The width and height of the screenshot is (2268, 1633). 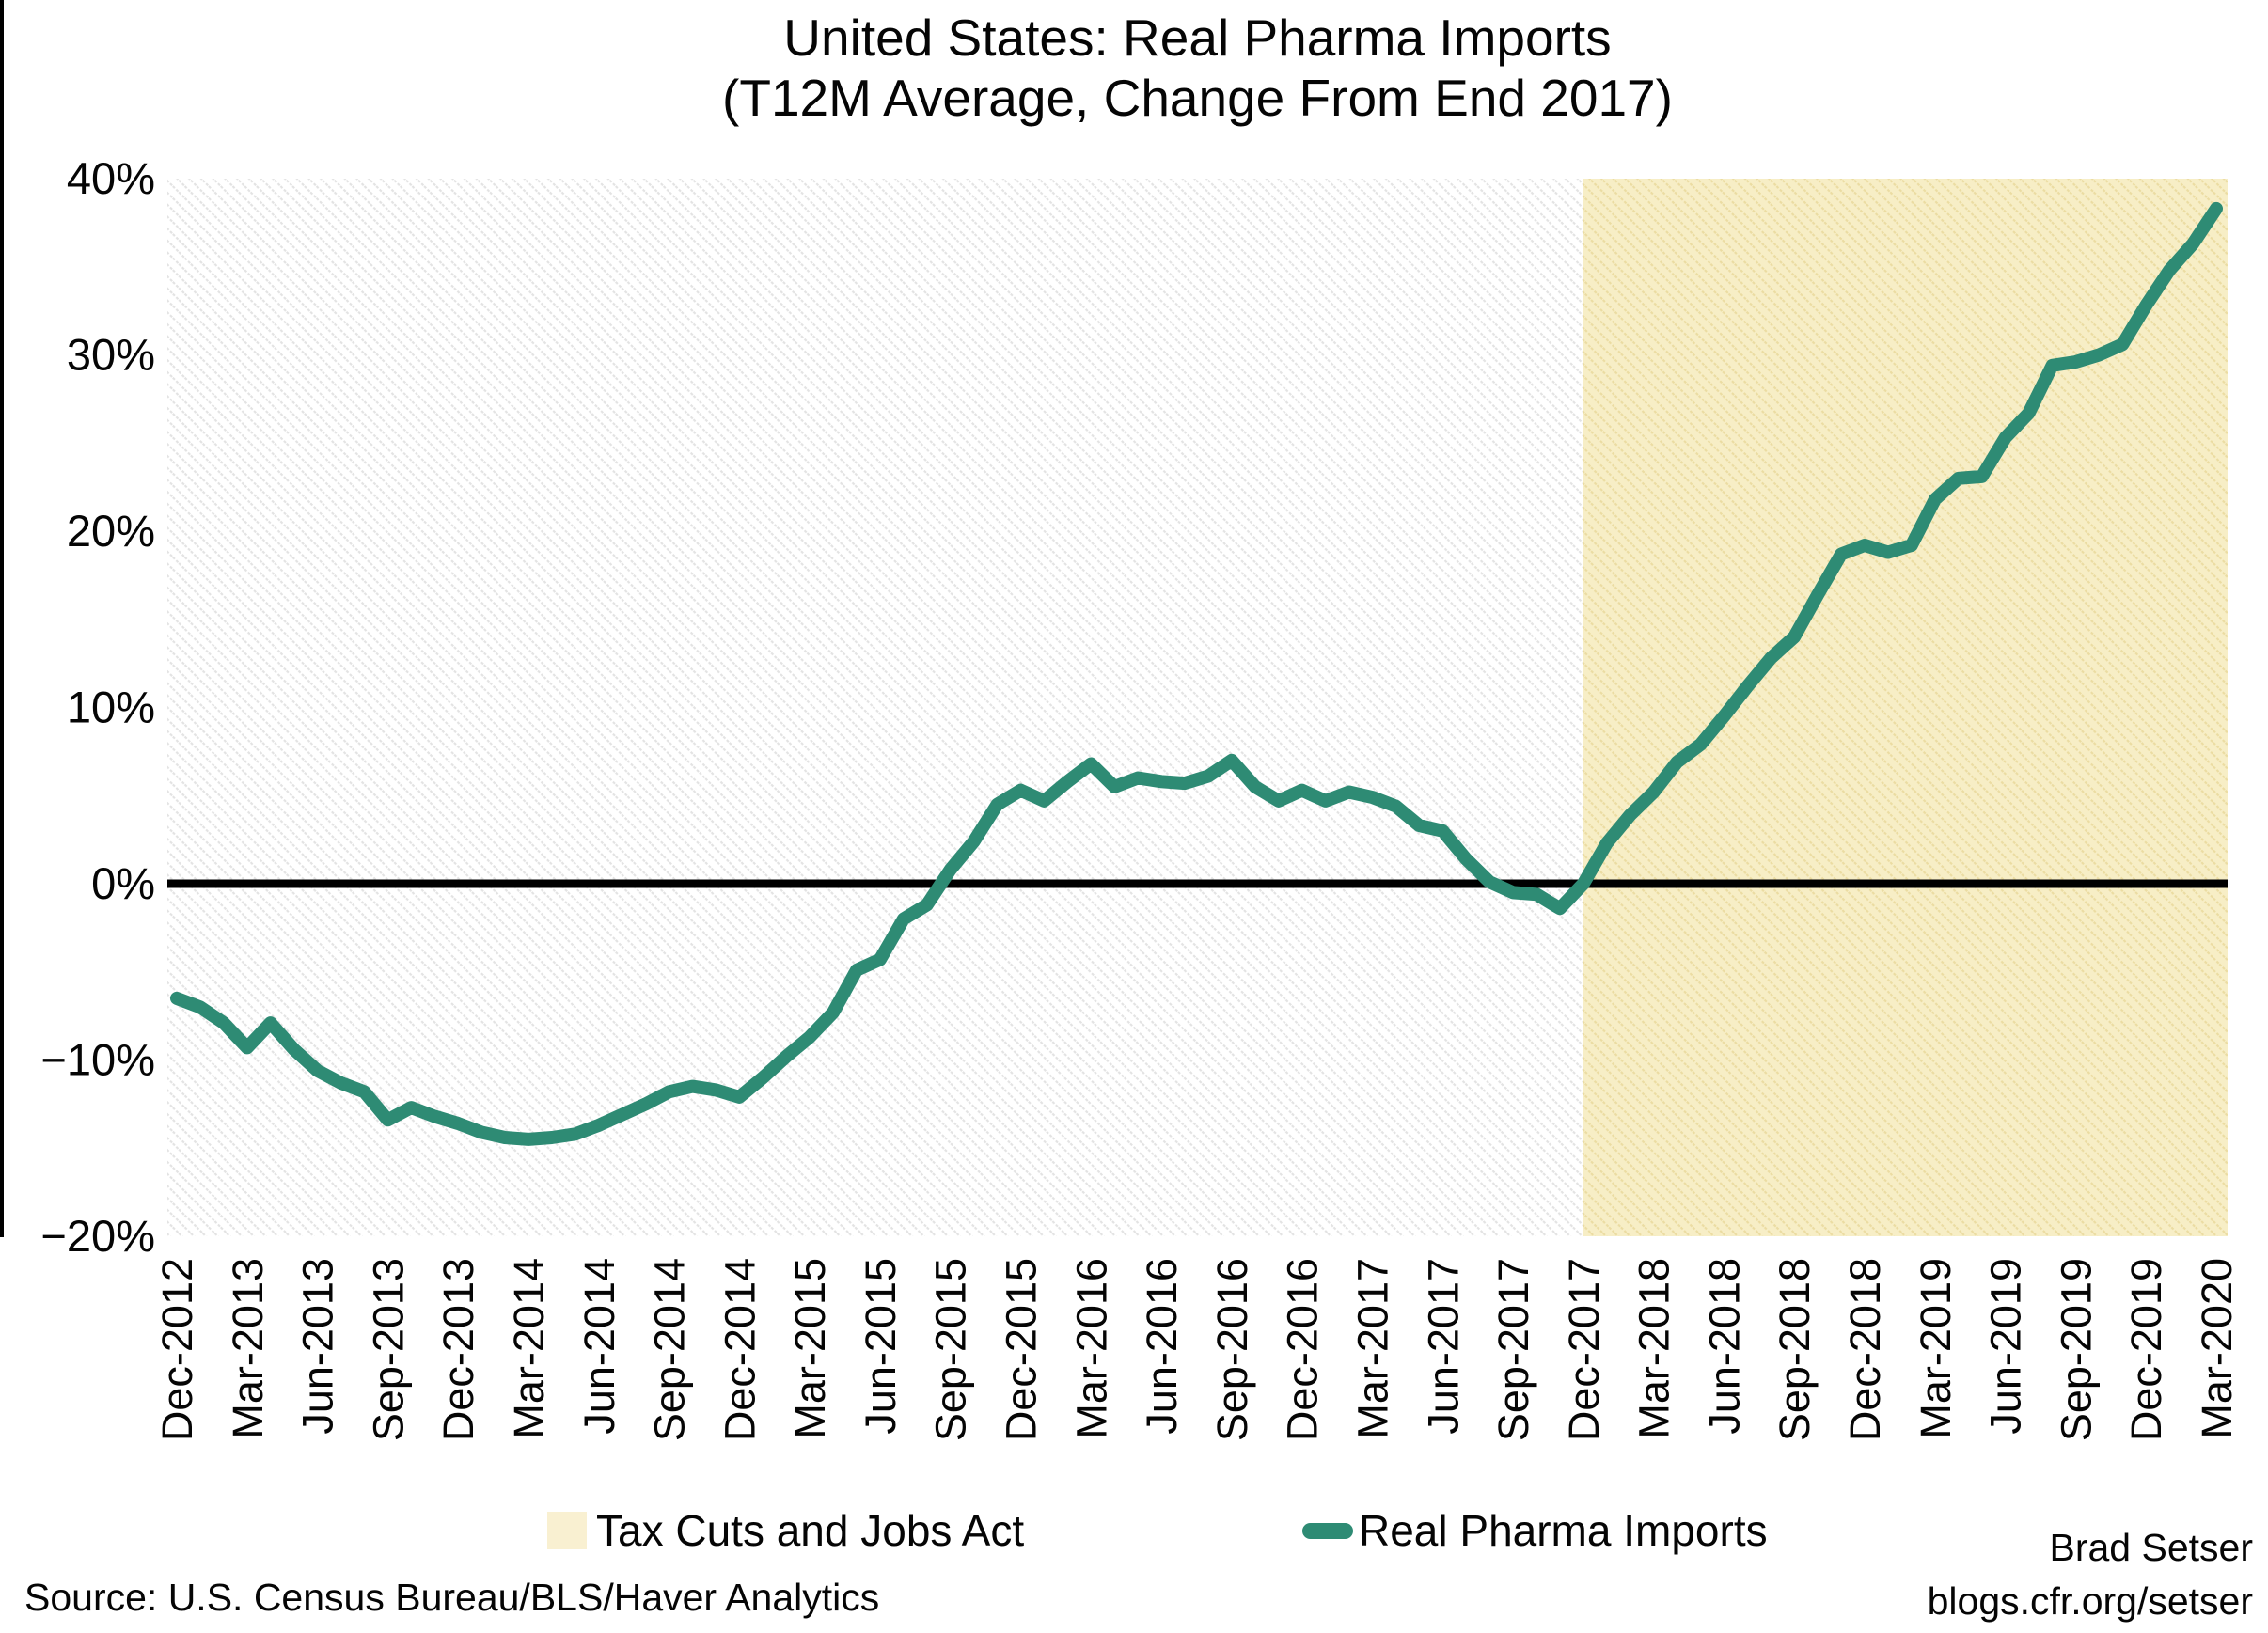 What do you see at coordinates (111, 355) in the screenshot?
I see `y-tick-label: 30%` at bounding box center [111, 355].